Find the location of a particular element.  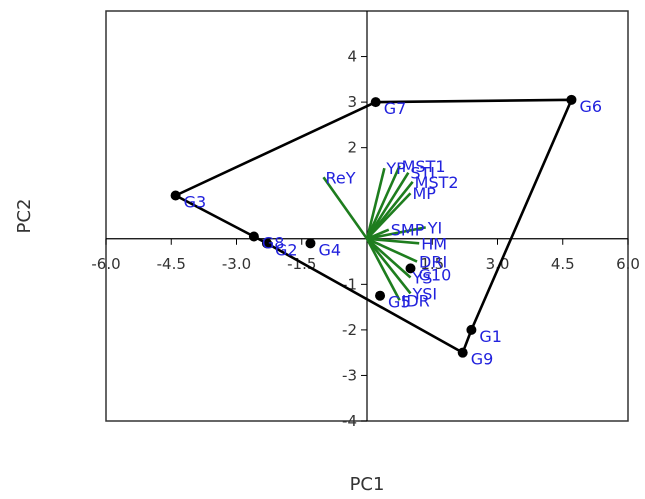

trait-label: YI is located at coordinates (435, 227).